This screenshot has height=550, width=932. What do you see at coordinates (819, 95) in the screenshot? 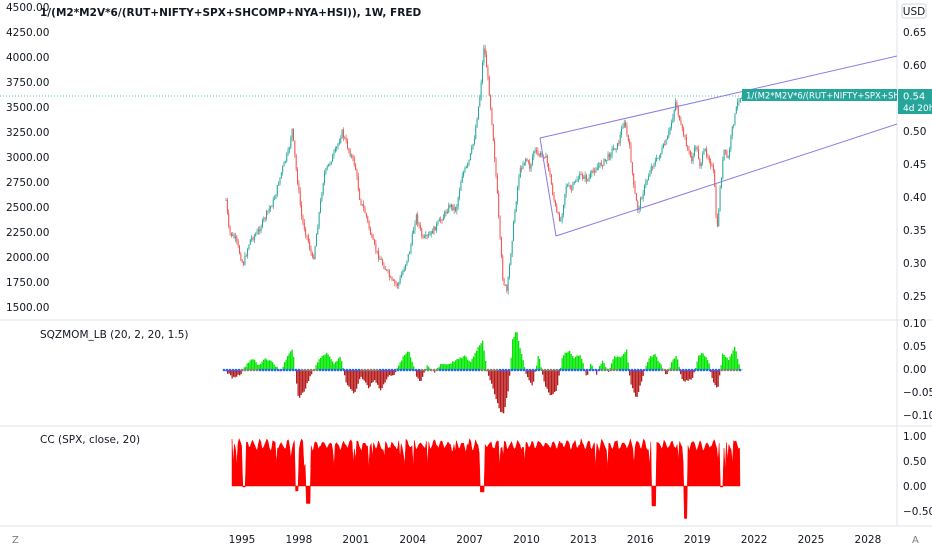
I see `series-name-badge` at bounding box center [819, 95].